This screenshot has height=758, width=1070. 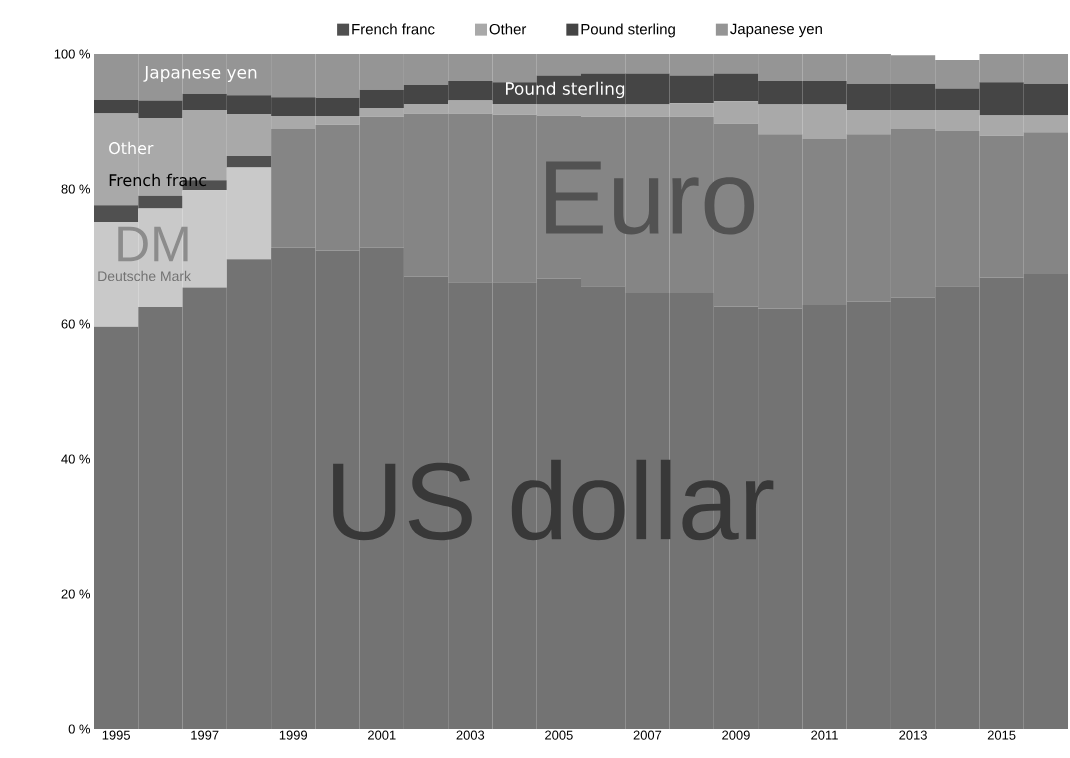 What do you see at coordinates (76, 459) in the screenshot?
I see `y-tick-label: 40 %` at bounding box center [76, 459].